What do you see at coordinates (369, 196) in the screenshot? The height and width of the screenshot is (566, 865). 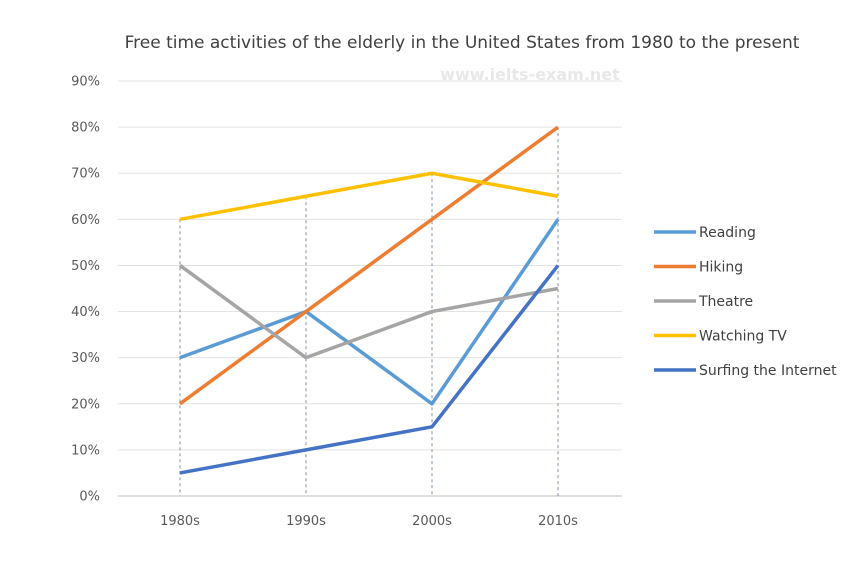 I see `series-line-watching-tv` at bounding box center [369, 196].